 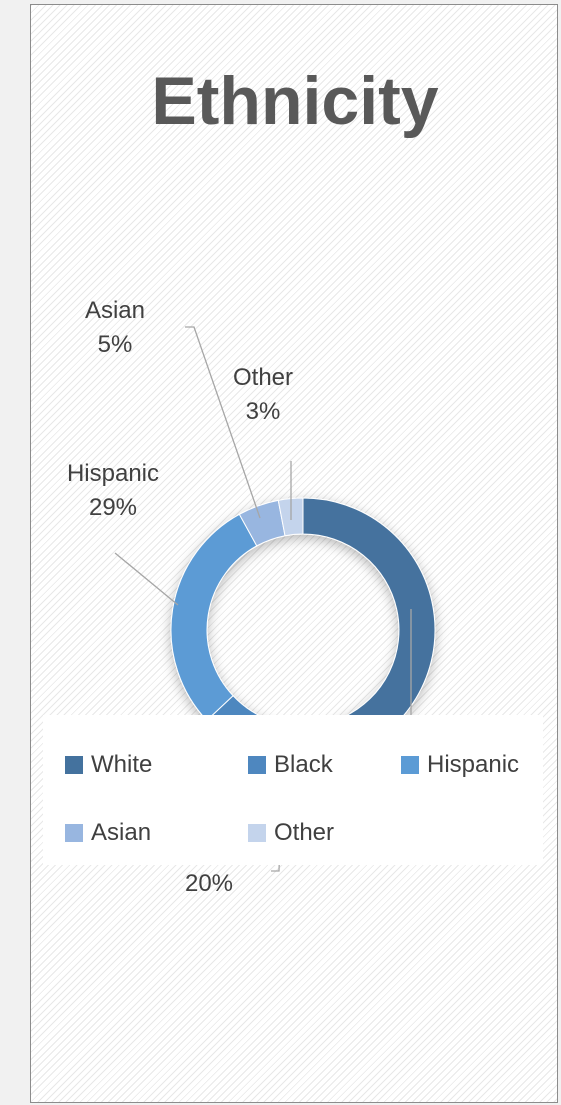 What do you see at coordinates (121, 832) in the screenshot?
I see `legend-label-asian: Asian` at bounding box center [121, 832].